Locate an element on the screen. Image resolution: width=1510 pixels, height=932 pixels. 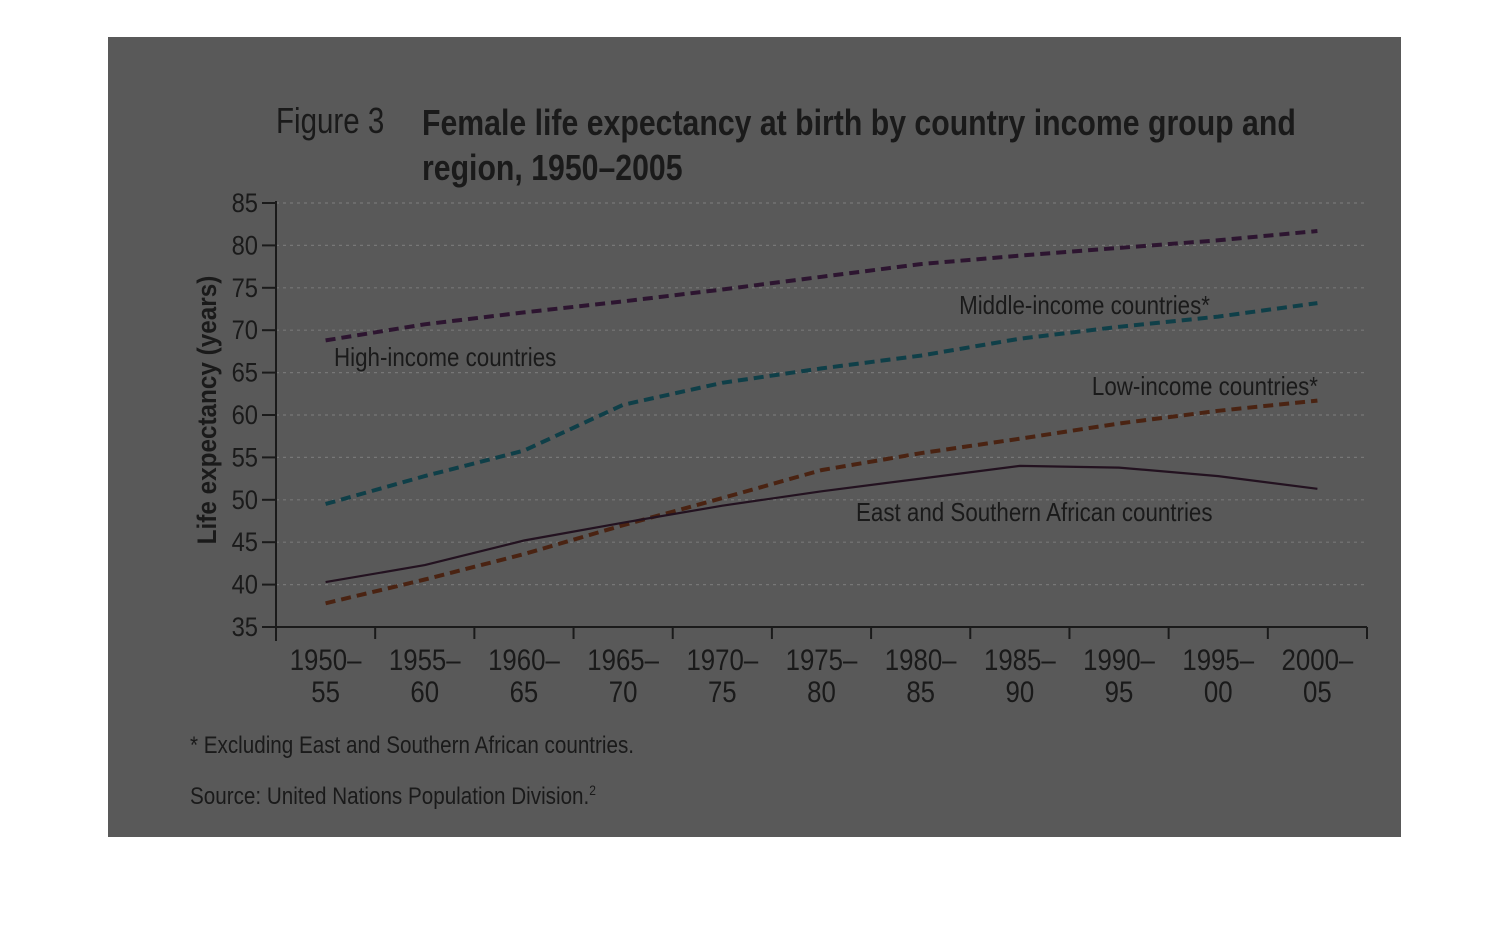
y-axis-title: Life expectancy (years) is located at coordinates (207, 410).